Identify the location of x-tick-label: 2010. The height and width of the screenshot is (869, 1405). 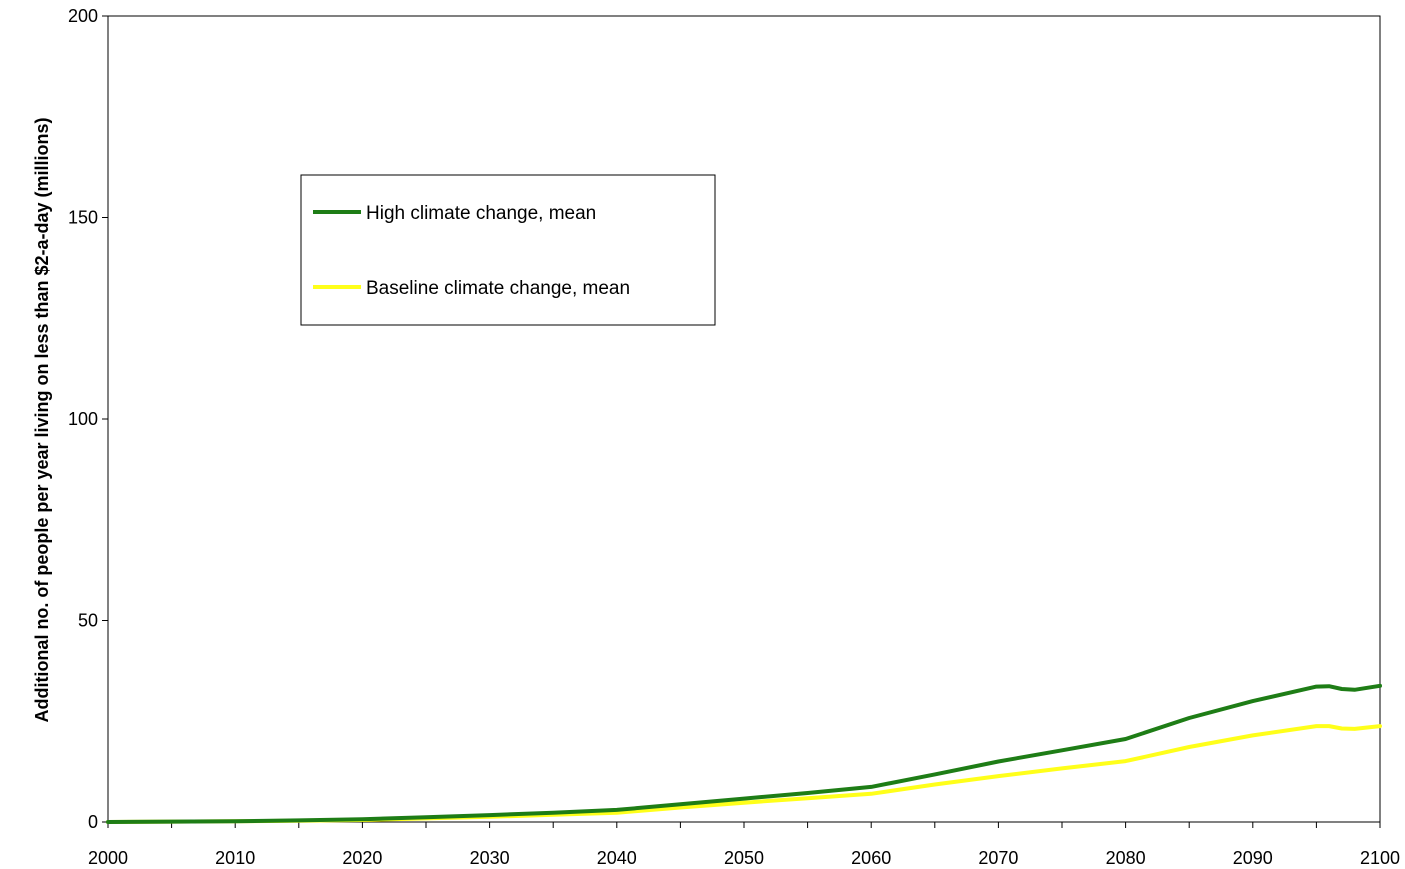
(235, 858).